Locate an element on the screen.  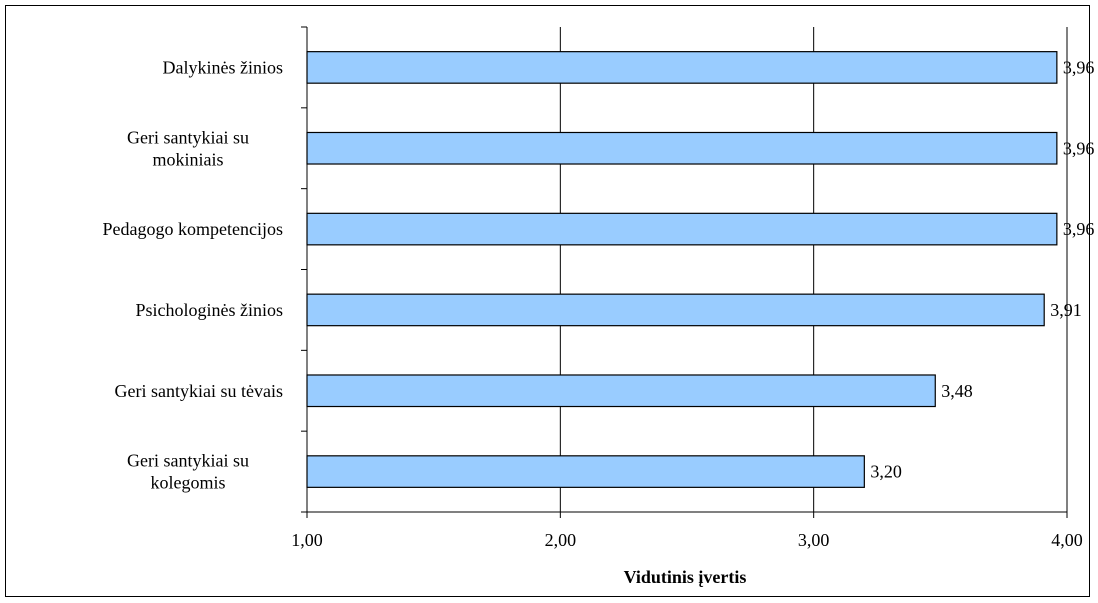
category-label: Geri santykiai su mokiniais is located at coordinates (188, 148).